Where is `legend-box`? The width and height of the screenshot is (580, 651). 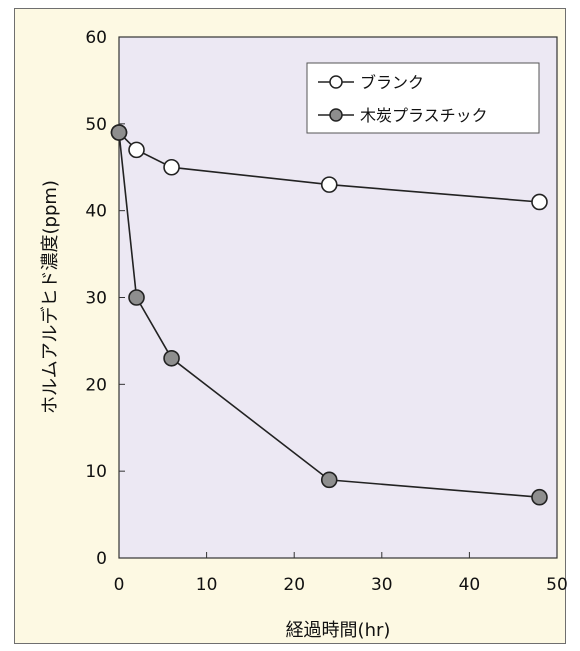
legend-box is located at coordinates (423, 98).